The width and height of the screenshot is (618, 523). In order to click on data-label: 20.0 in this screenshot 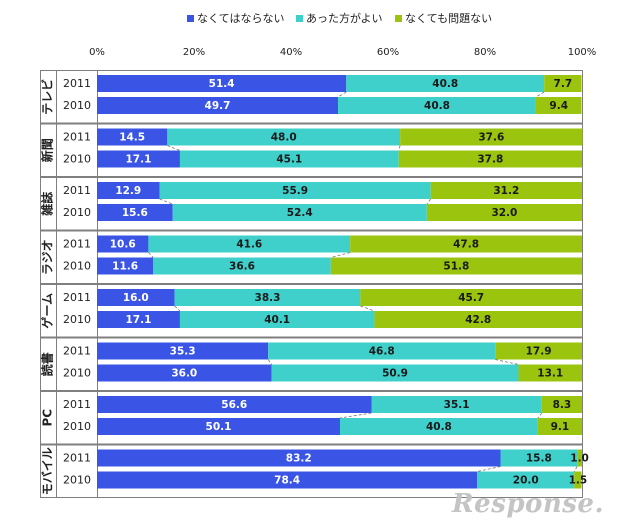, I will do `click(526, 481)`.